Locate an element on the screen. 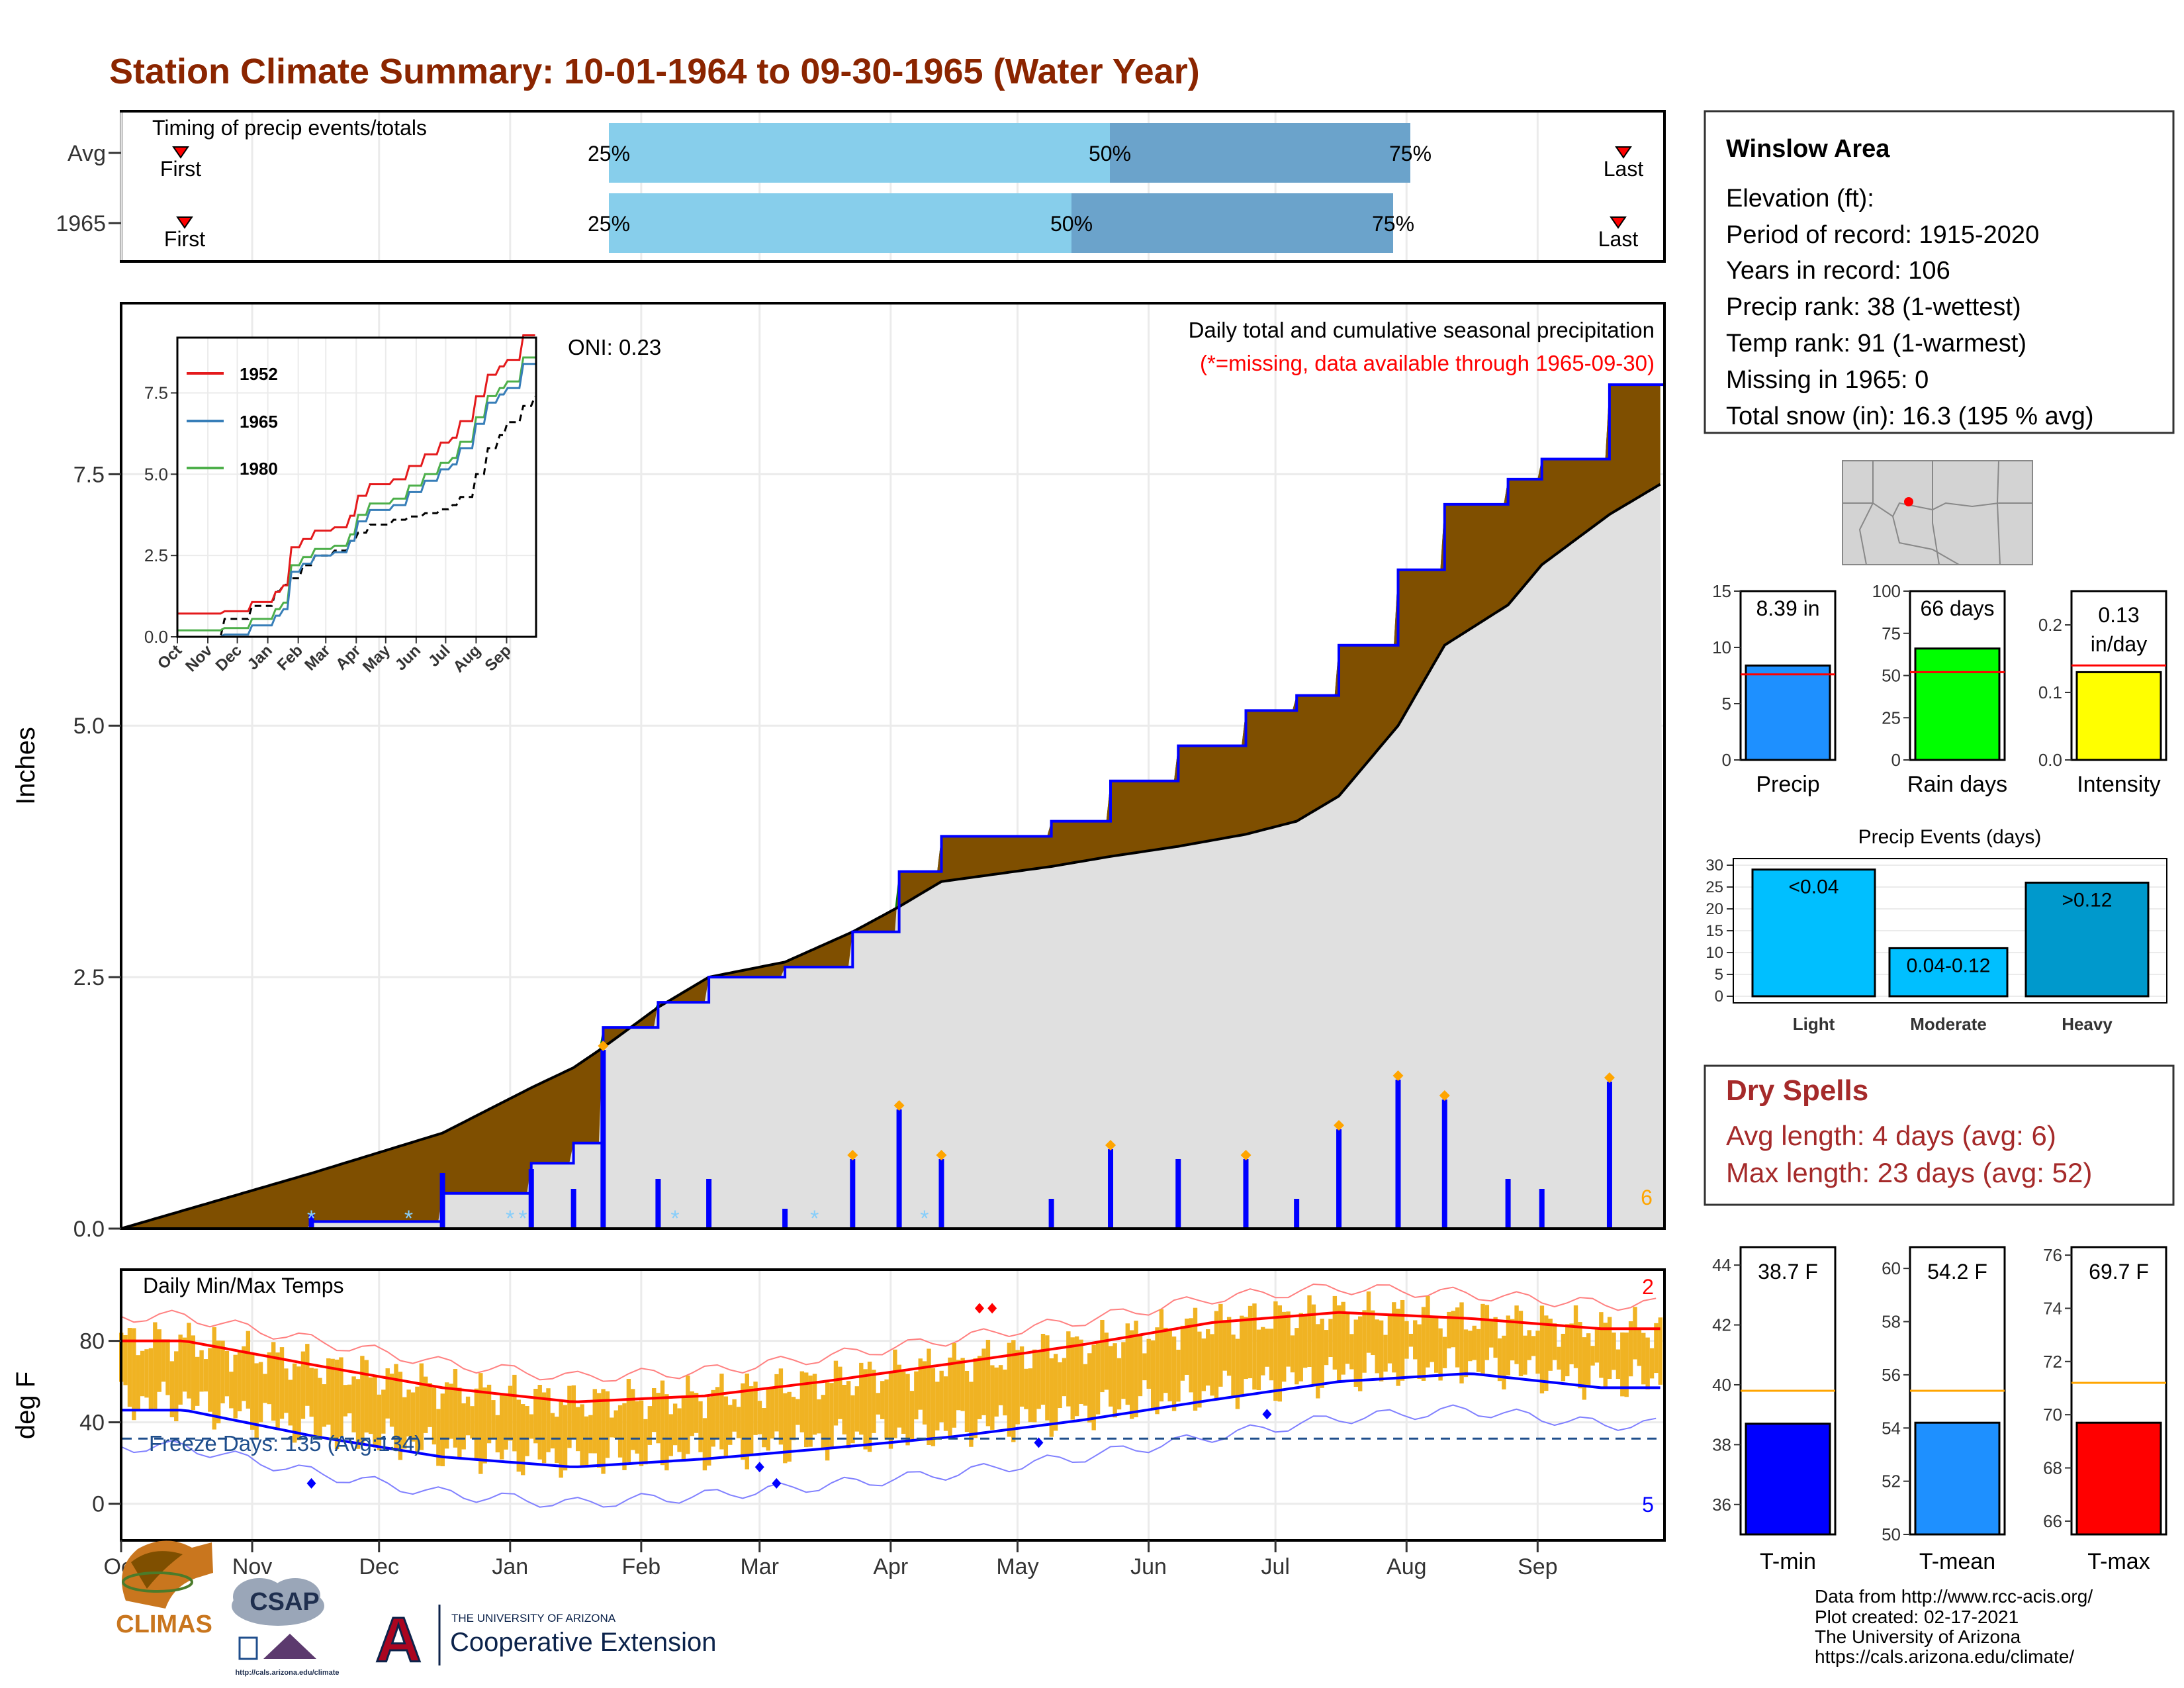 The image size is (2184, 1688). ua-big-text: Cooperative Extension is located at coordinates (583, 1642).